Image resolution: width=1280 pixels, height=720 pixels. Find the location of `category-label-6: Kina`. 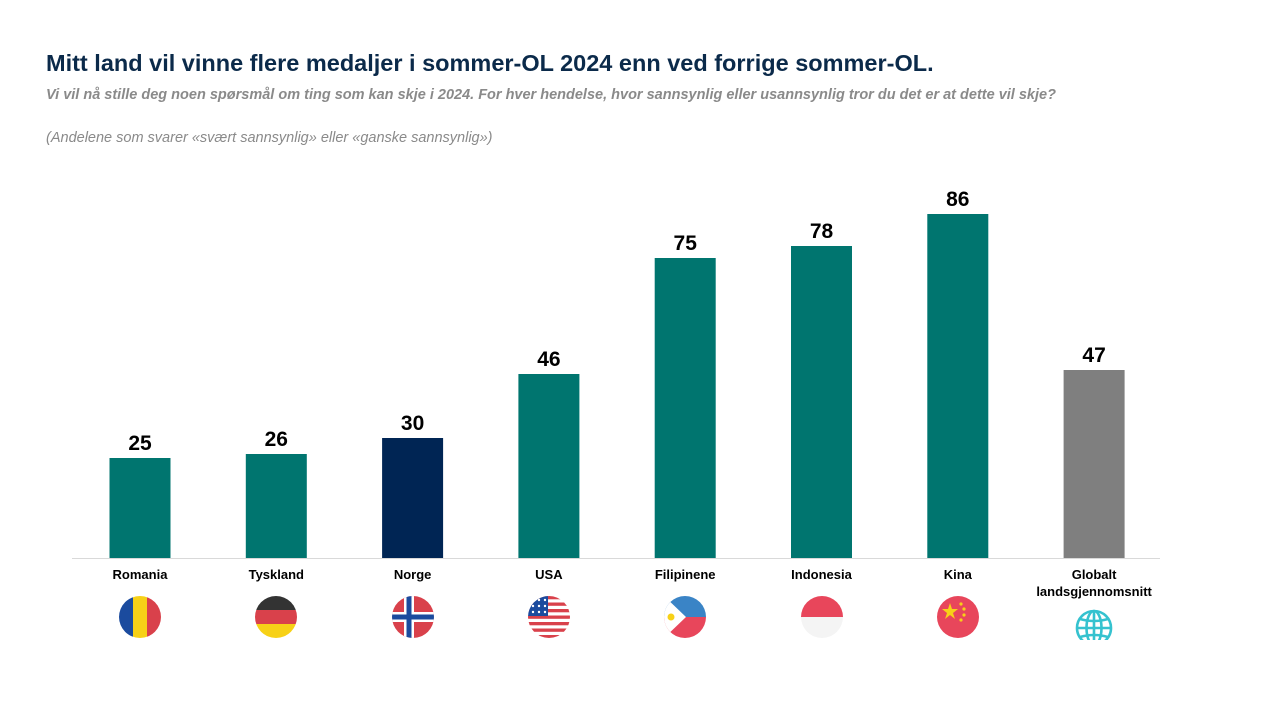

category-label-6: Kina is located at coordinates (957, 574).